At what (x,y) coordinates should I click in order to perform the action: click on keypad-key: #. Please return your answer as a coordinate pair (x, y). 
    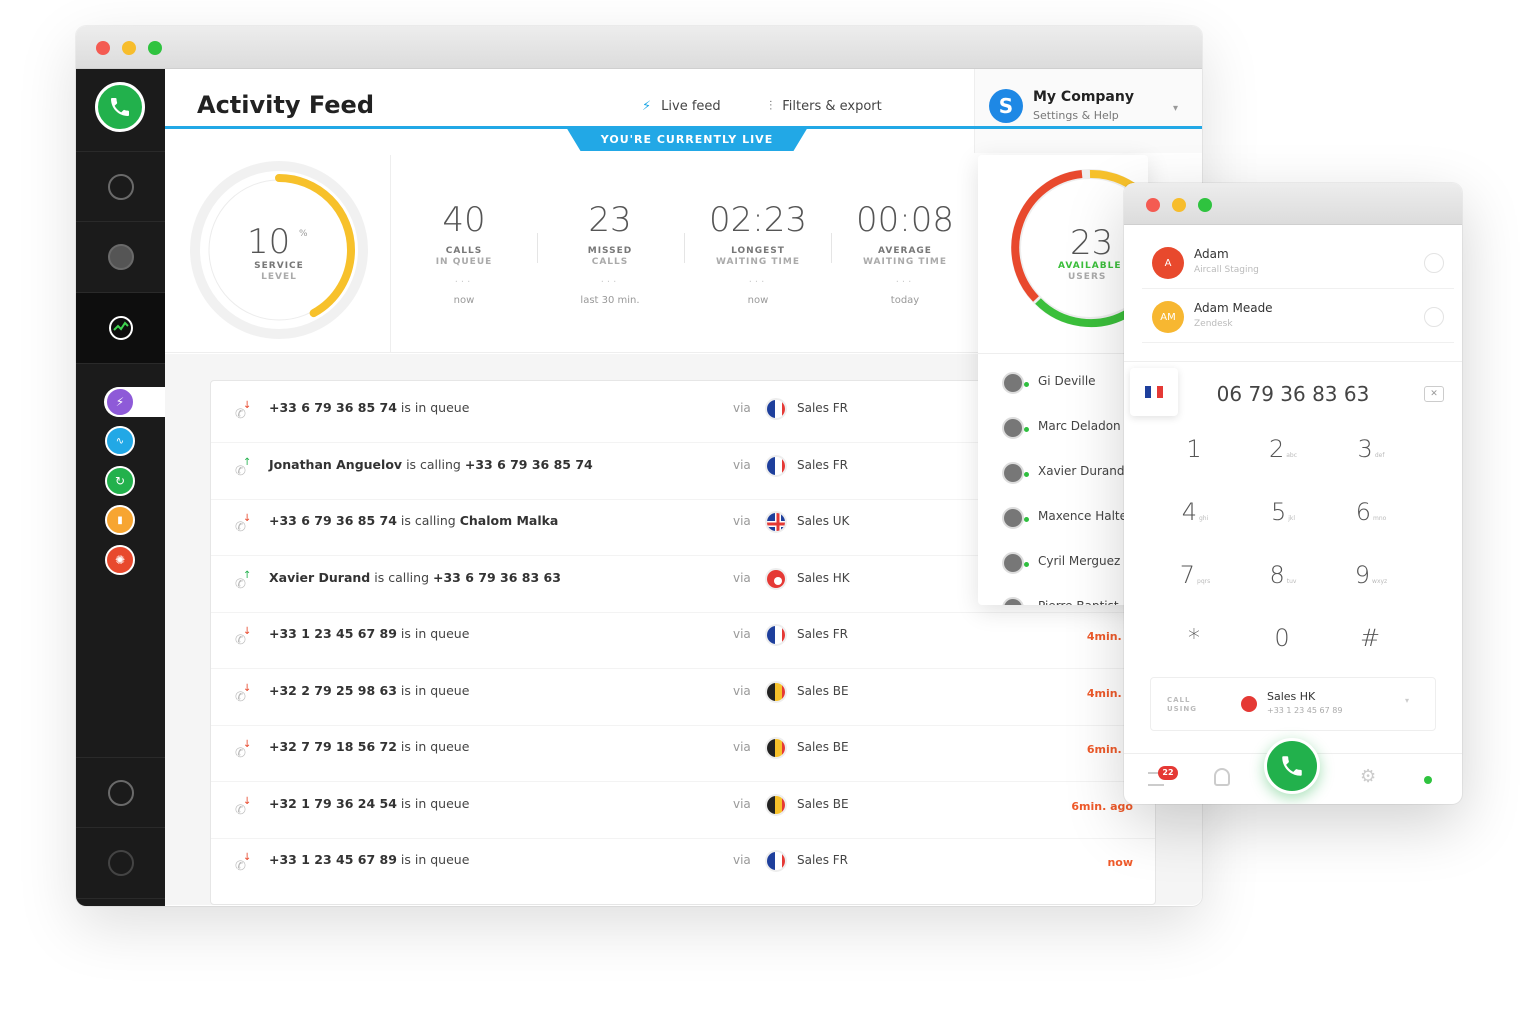
    Looking at the image, I should click on (1370, 638).